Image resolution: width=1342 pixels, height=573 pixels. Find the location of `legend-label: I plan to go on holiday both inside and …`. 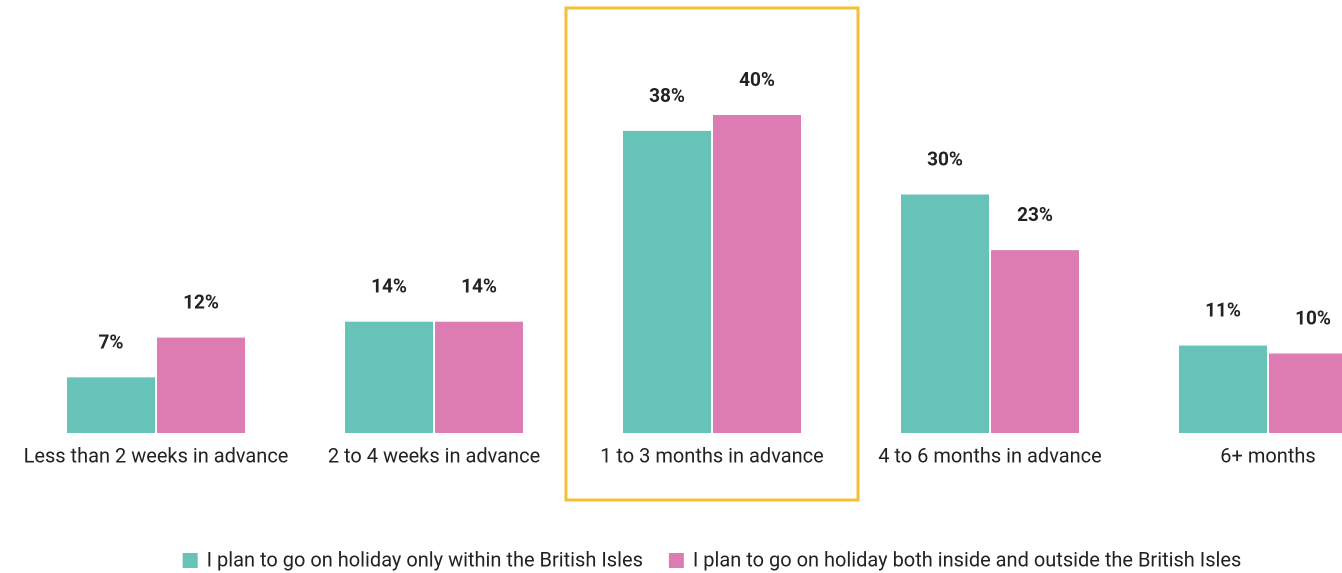

legend-label: I plan to go on holiday both inside and … is located at coordinates (967, 559).